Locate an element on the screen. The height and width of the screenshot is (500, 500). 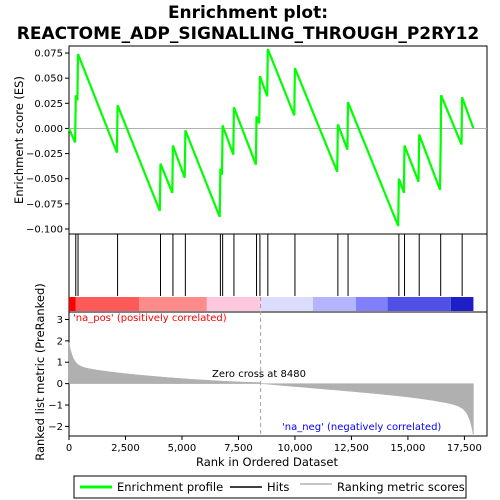
metric-y-axis-label: Ranked list metric (PreRanked) is located at coordinates (40, 372).